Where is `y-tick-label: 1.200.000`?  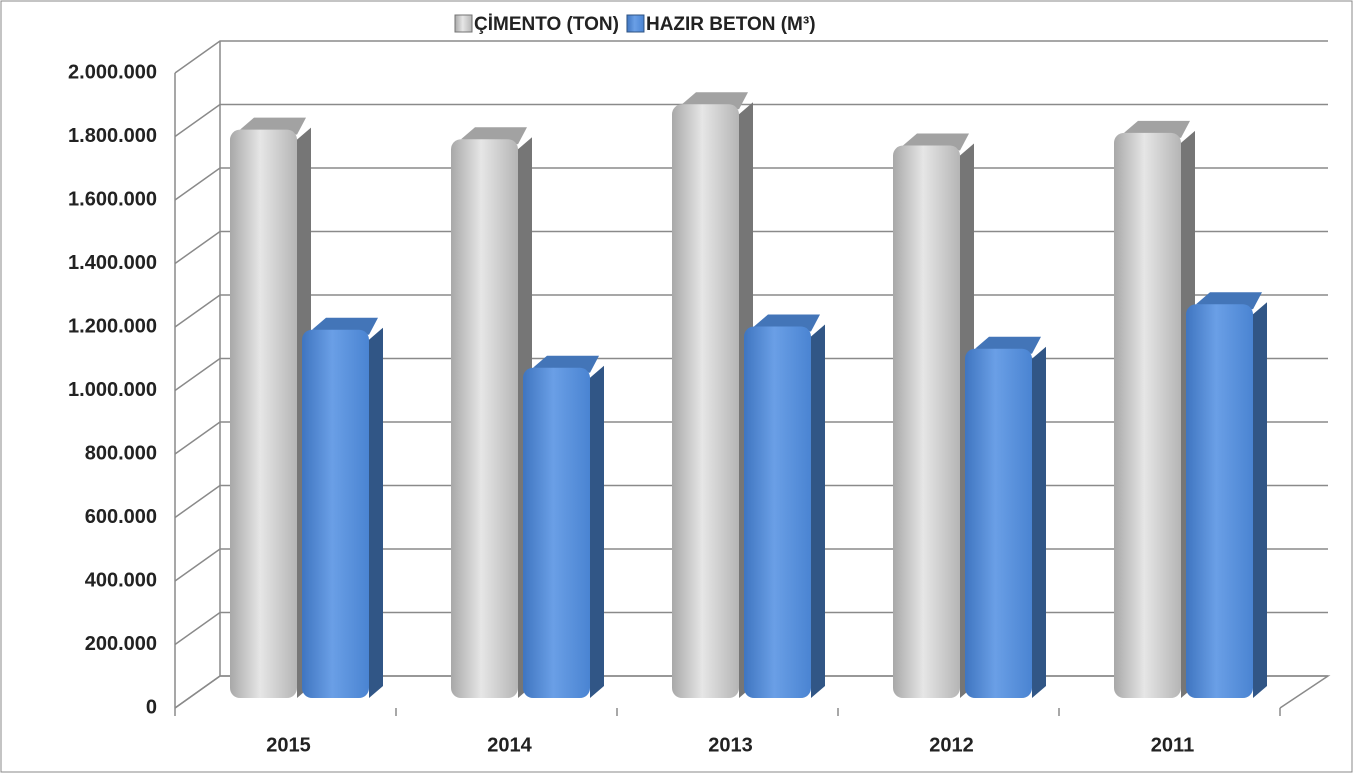 y-tick-label: 1.200.000 is located at coordinates (112, 326).